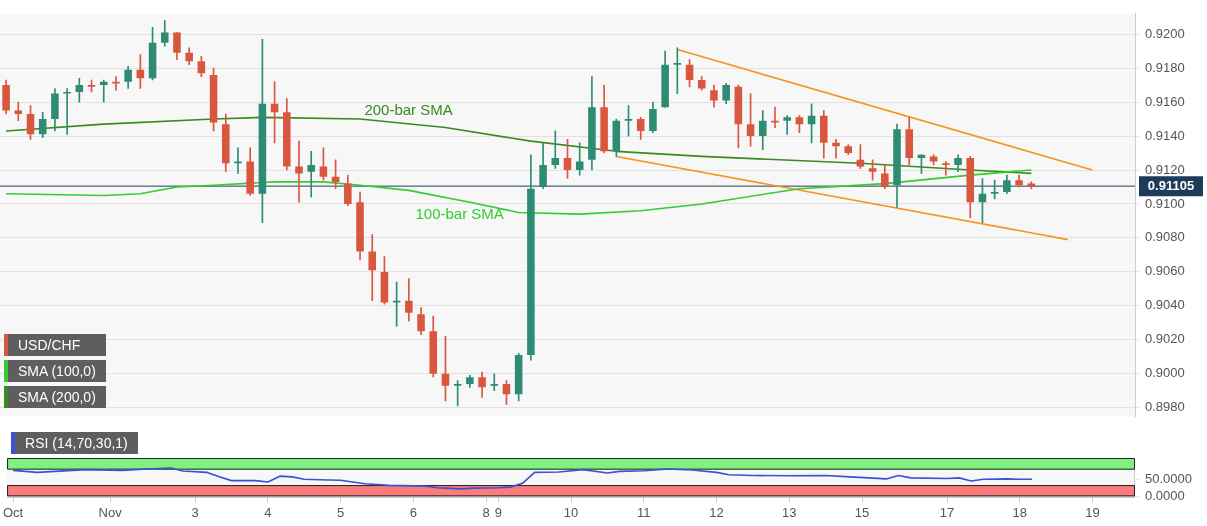 The height and width of the screenshot is (526, 1207). I want to click on y-tick-label: 0.9100, so click(1165, 203).